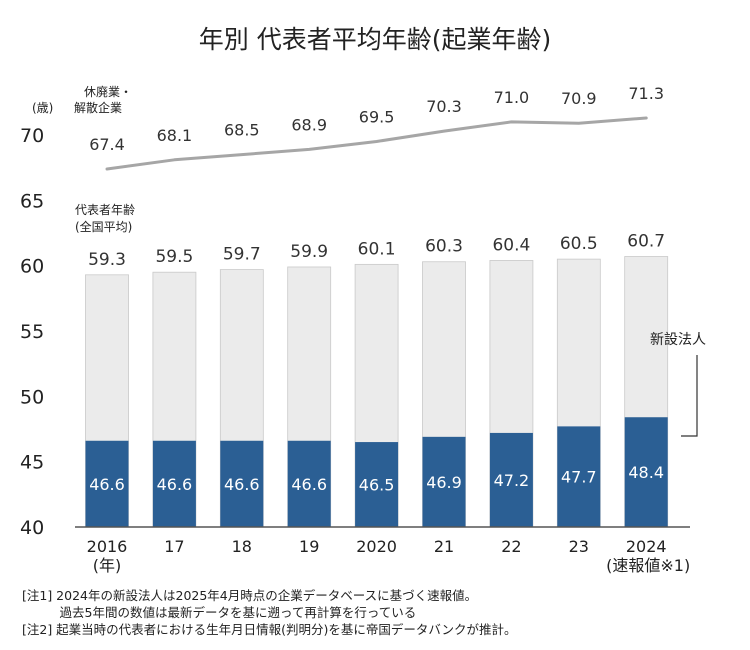  What do you see at coordinates (646, 93) in the screenshot?
I see `closure-line-label: 71.3` at bounding box center [646, 93].